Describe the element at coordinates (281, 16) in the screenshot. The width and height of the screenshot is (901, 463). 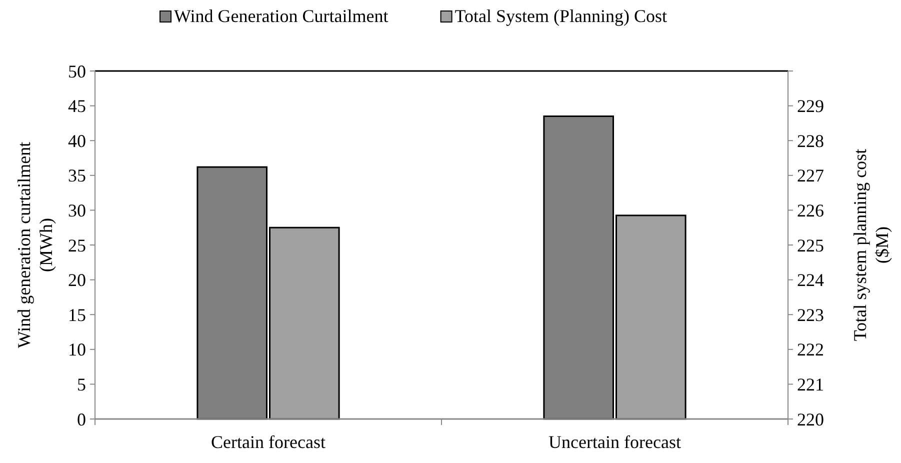
I see `legend-label: Wind Generation Curtailment` at that location.